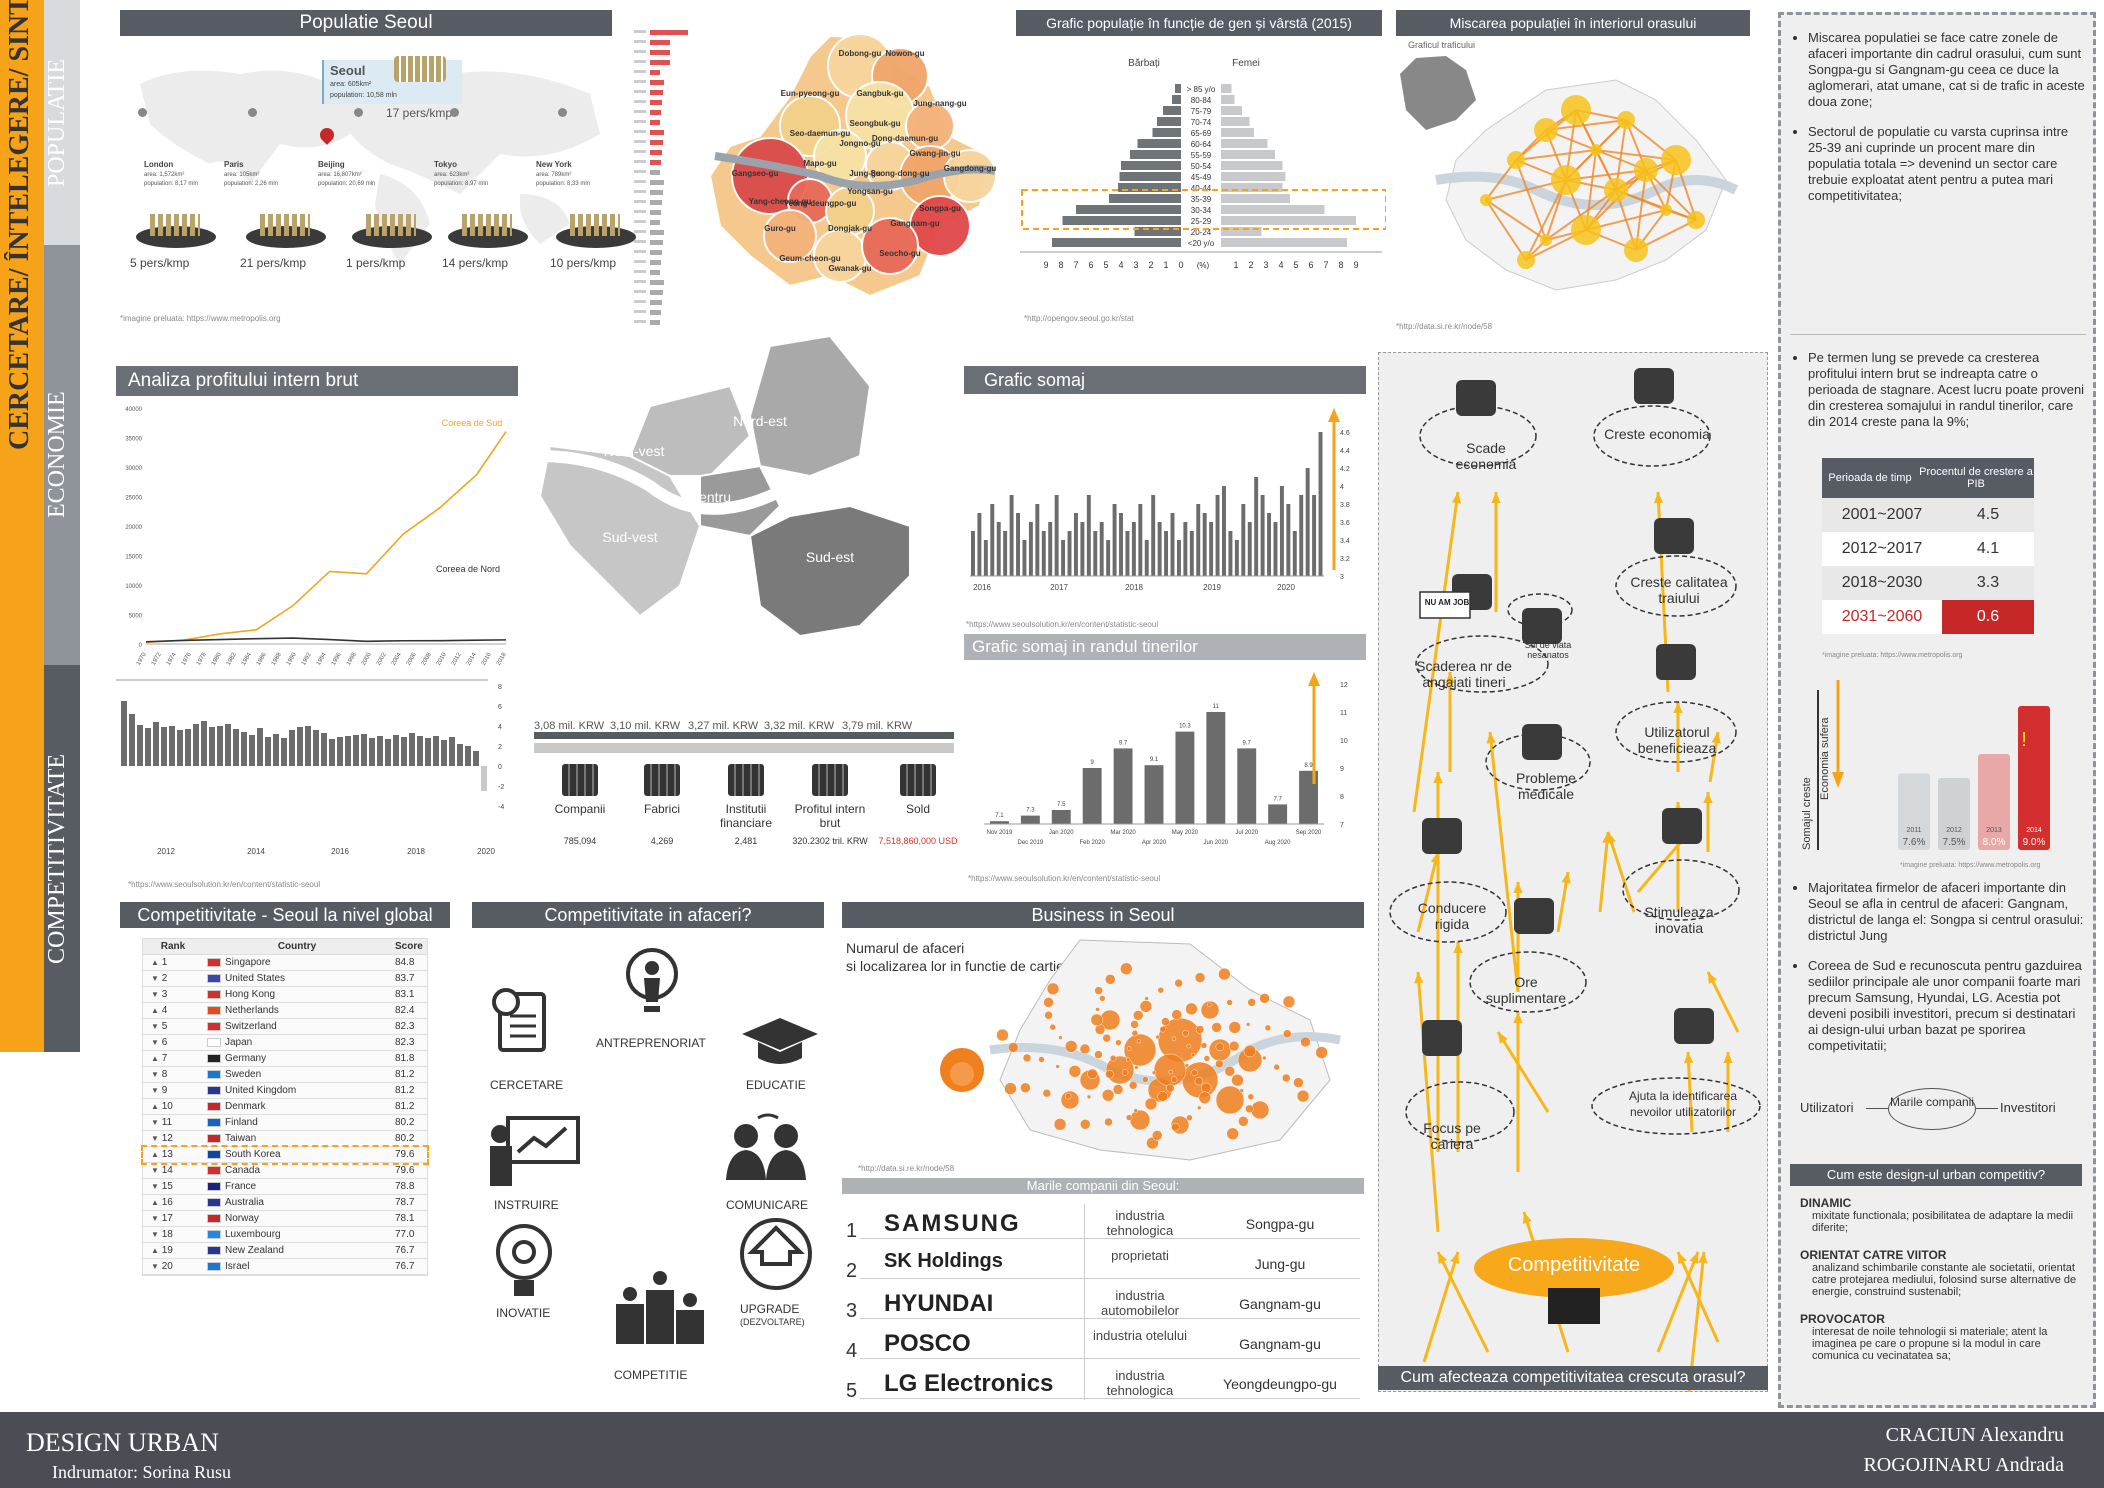 This screenshot has width=2104, height=1488. I want to click on stat-value: 7,518,860,000 USD, so click(918, 841).